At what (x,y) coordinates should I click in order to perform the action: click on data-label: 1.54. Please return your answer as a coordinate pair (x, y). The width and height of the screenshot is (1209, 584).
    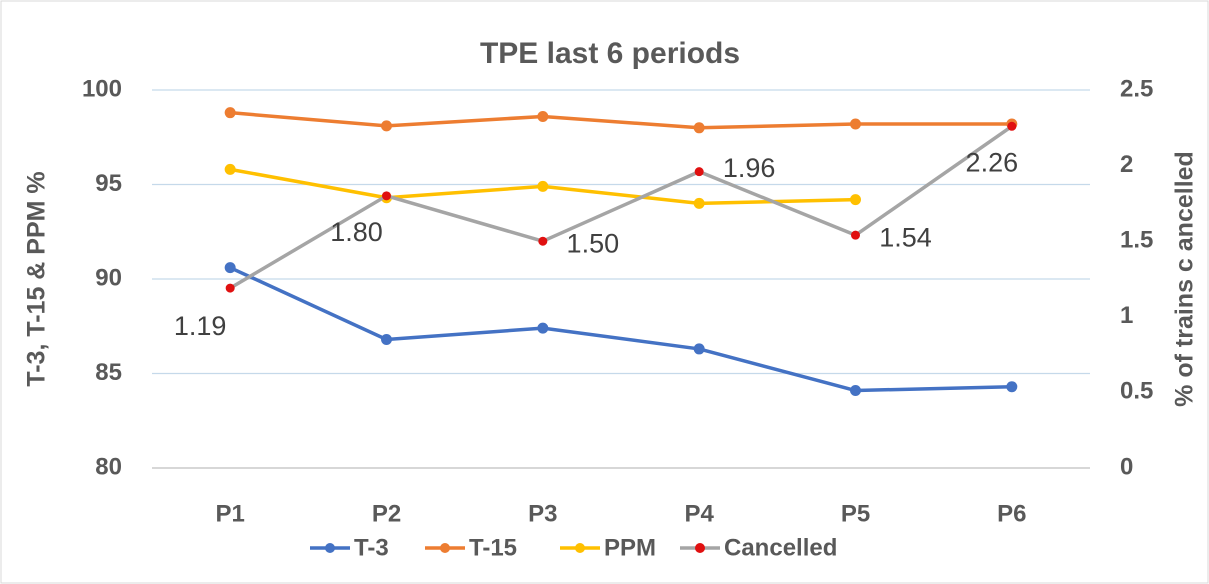
    Looking at the image, I should click on (905, 237).